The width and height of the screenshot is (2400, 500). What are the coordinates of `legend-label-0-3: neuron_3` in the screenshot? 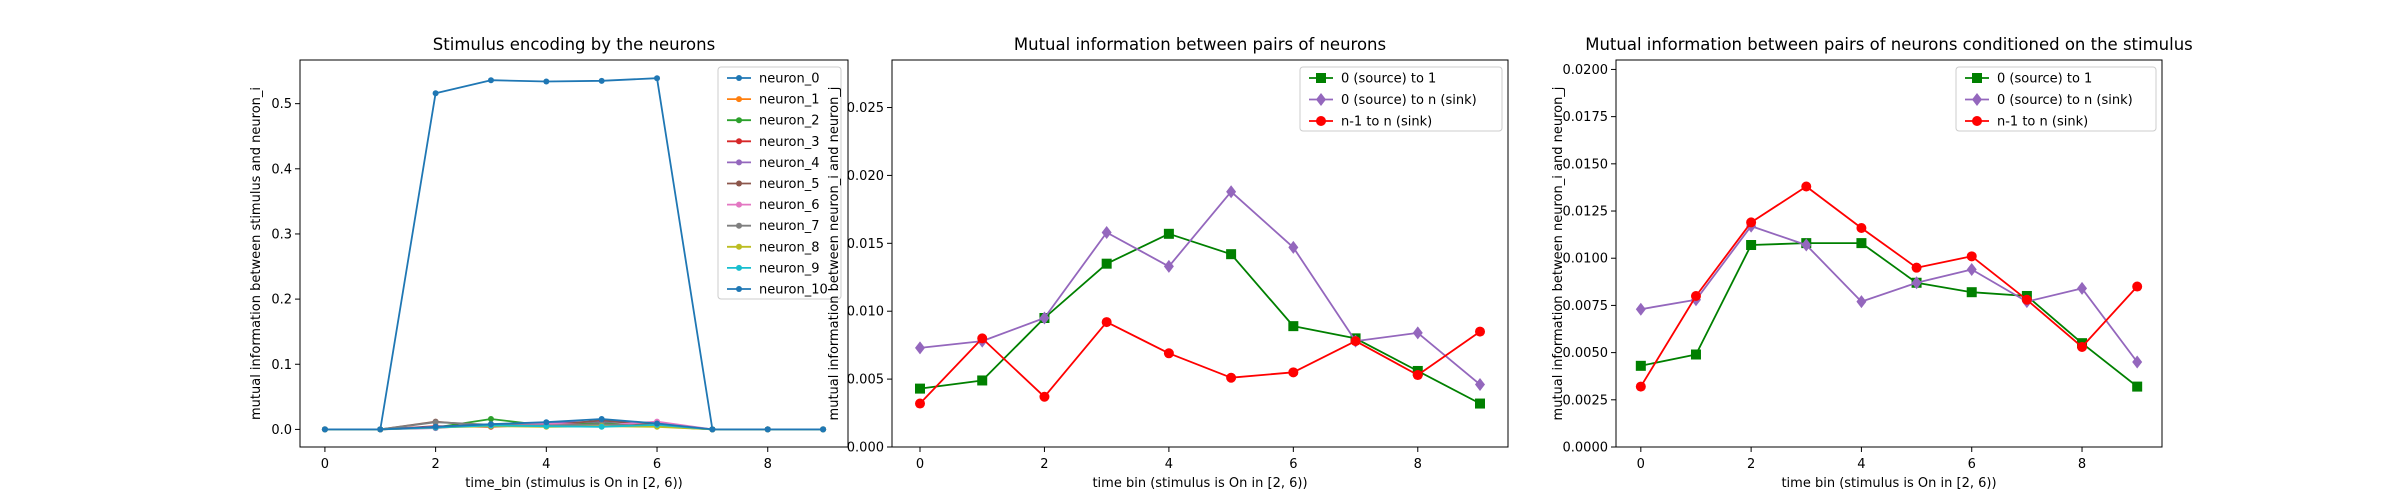 It's located at (789, 142).